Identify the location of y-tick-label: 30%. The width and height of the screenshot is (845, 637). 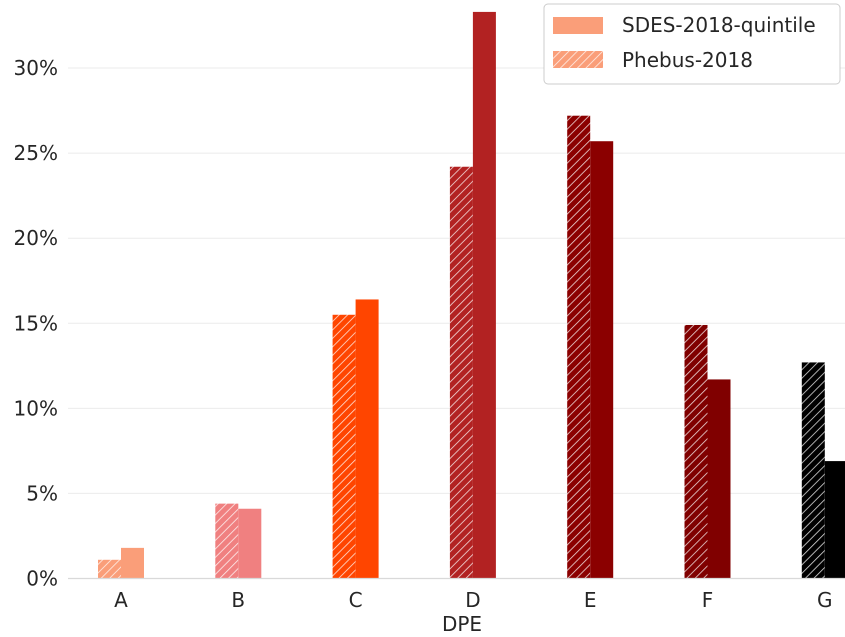
(36, 68).